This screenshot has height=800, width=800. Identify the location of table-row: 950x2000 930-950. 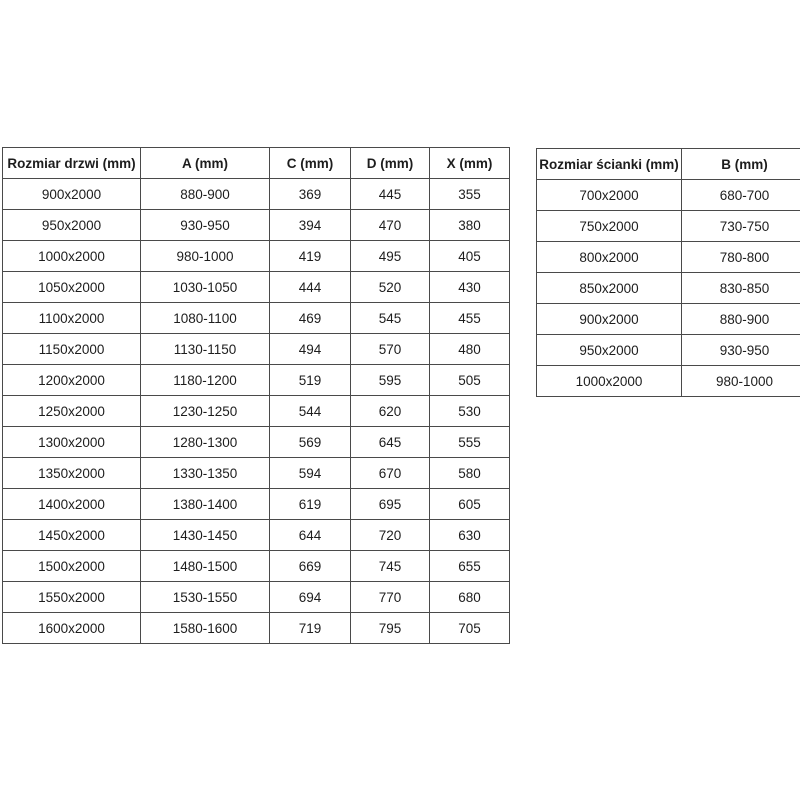
(668, 350).